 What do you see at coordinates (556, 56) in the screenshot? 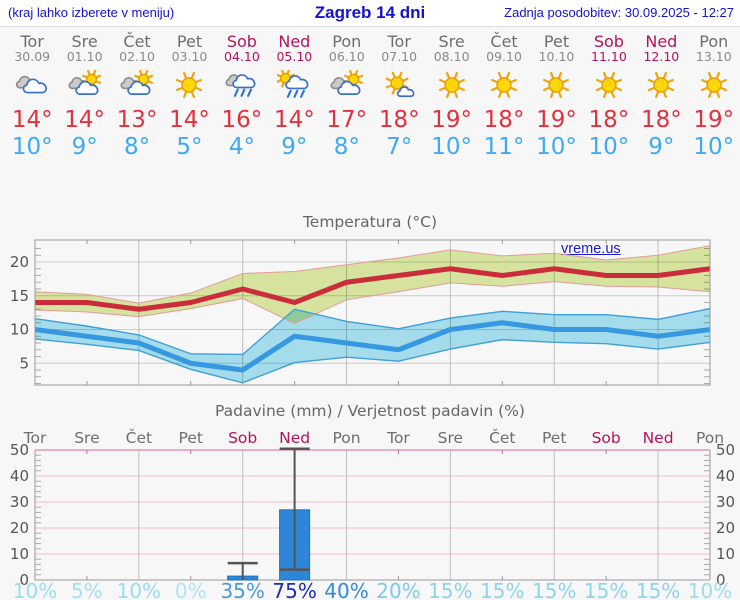
I see `day-date: 10.10` at bounding box center [556, 56].